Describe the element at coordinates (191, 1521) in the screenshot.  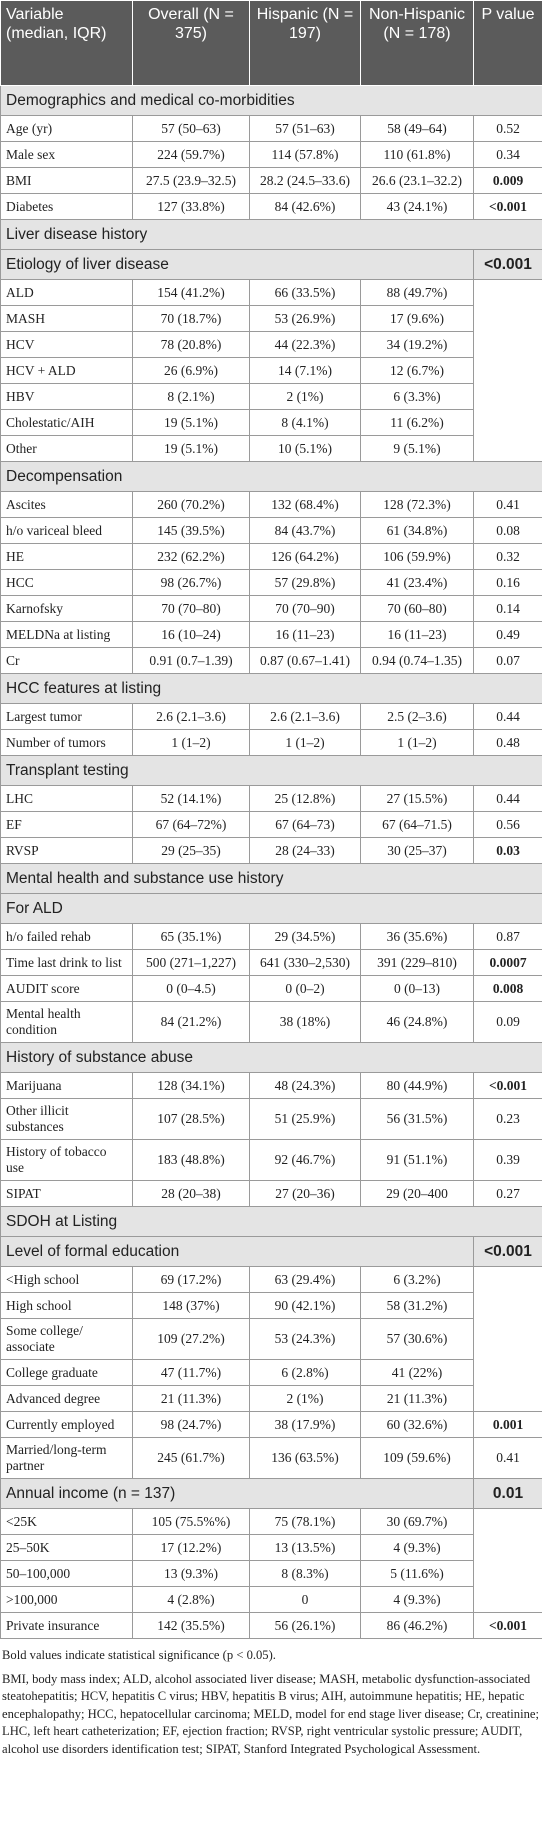
I see `cell: 105 (75.5%%)` at that location.